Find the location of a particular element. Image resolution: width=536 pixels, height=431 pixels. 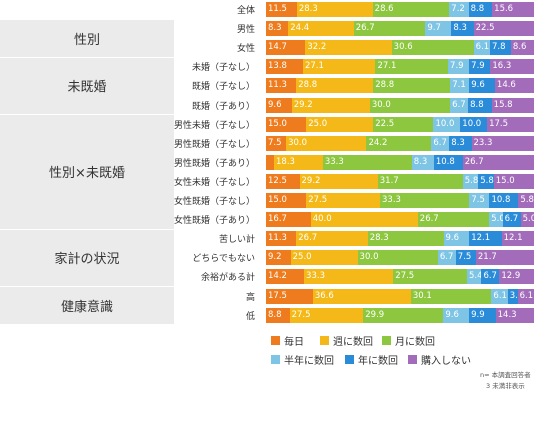

data-label: 30.1 is located at coordinates (422, 295).